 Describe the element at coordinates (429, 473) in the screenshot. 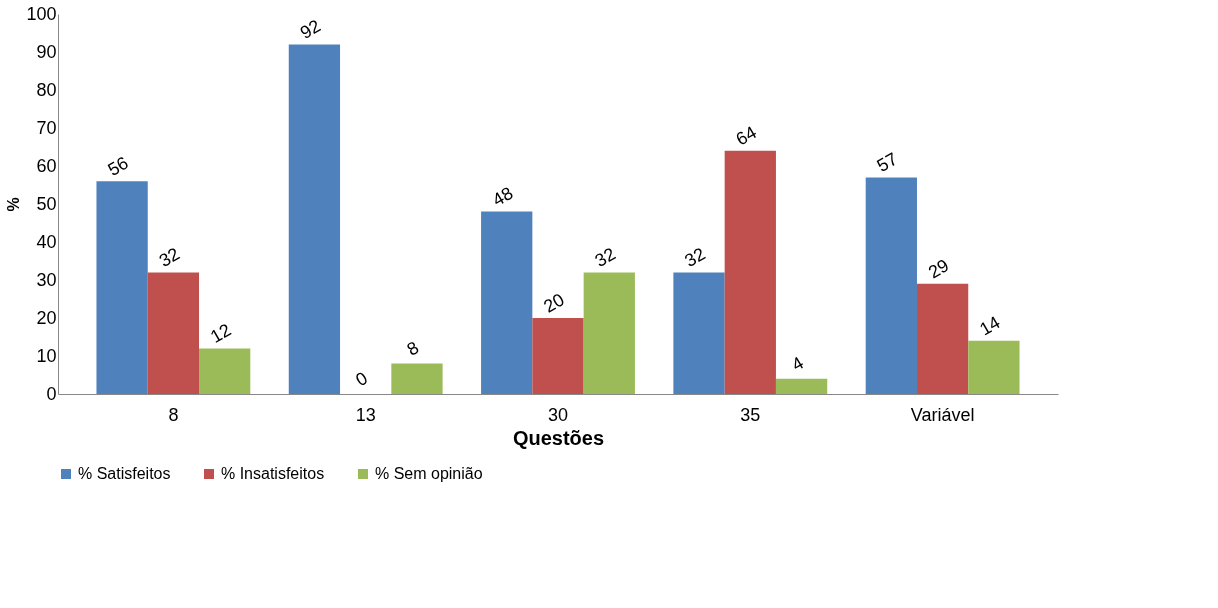

I see `legend-label: % Sem opinião` at that location.